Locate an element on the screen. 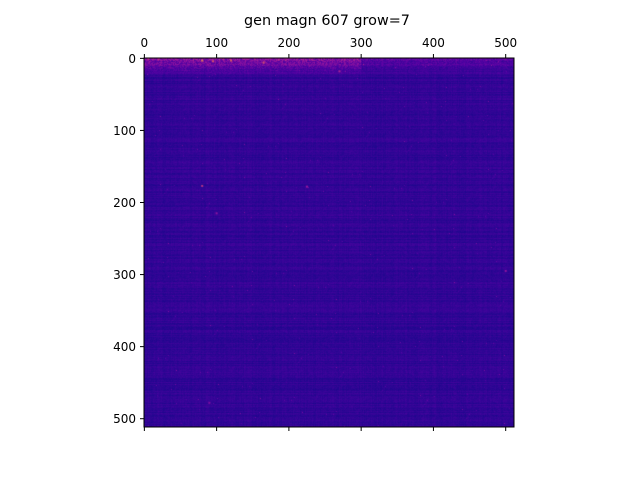  y-tick-label: 300 is located at coordinates (124, 275).